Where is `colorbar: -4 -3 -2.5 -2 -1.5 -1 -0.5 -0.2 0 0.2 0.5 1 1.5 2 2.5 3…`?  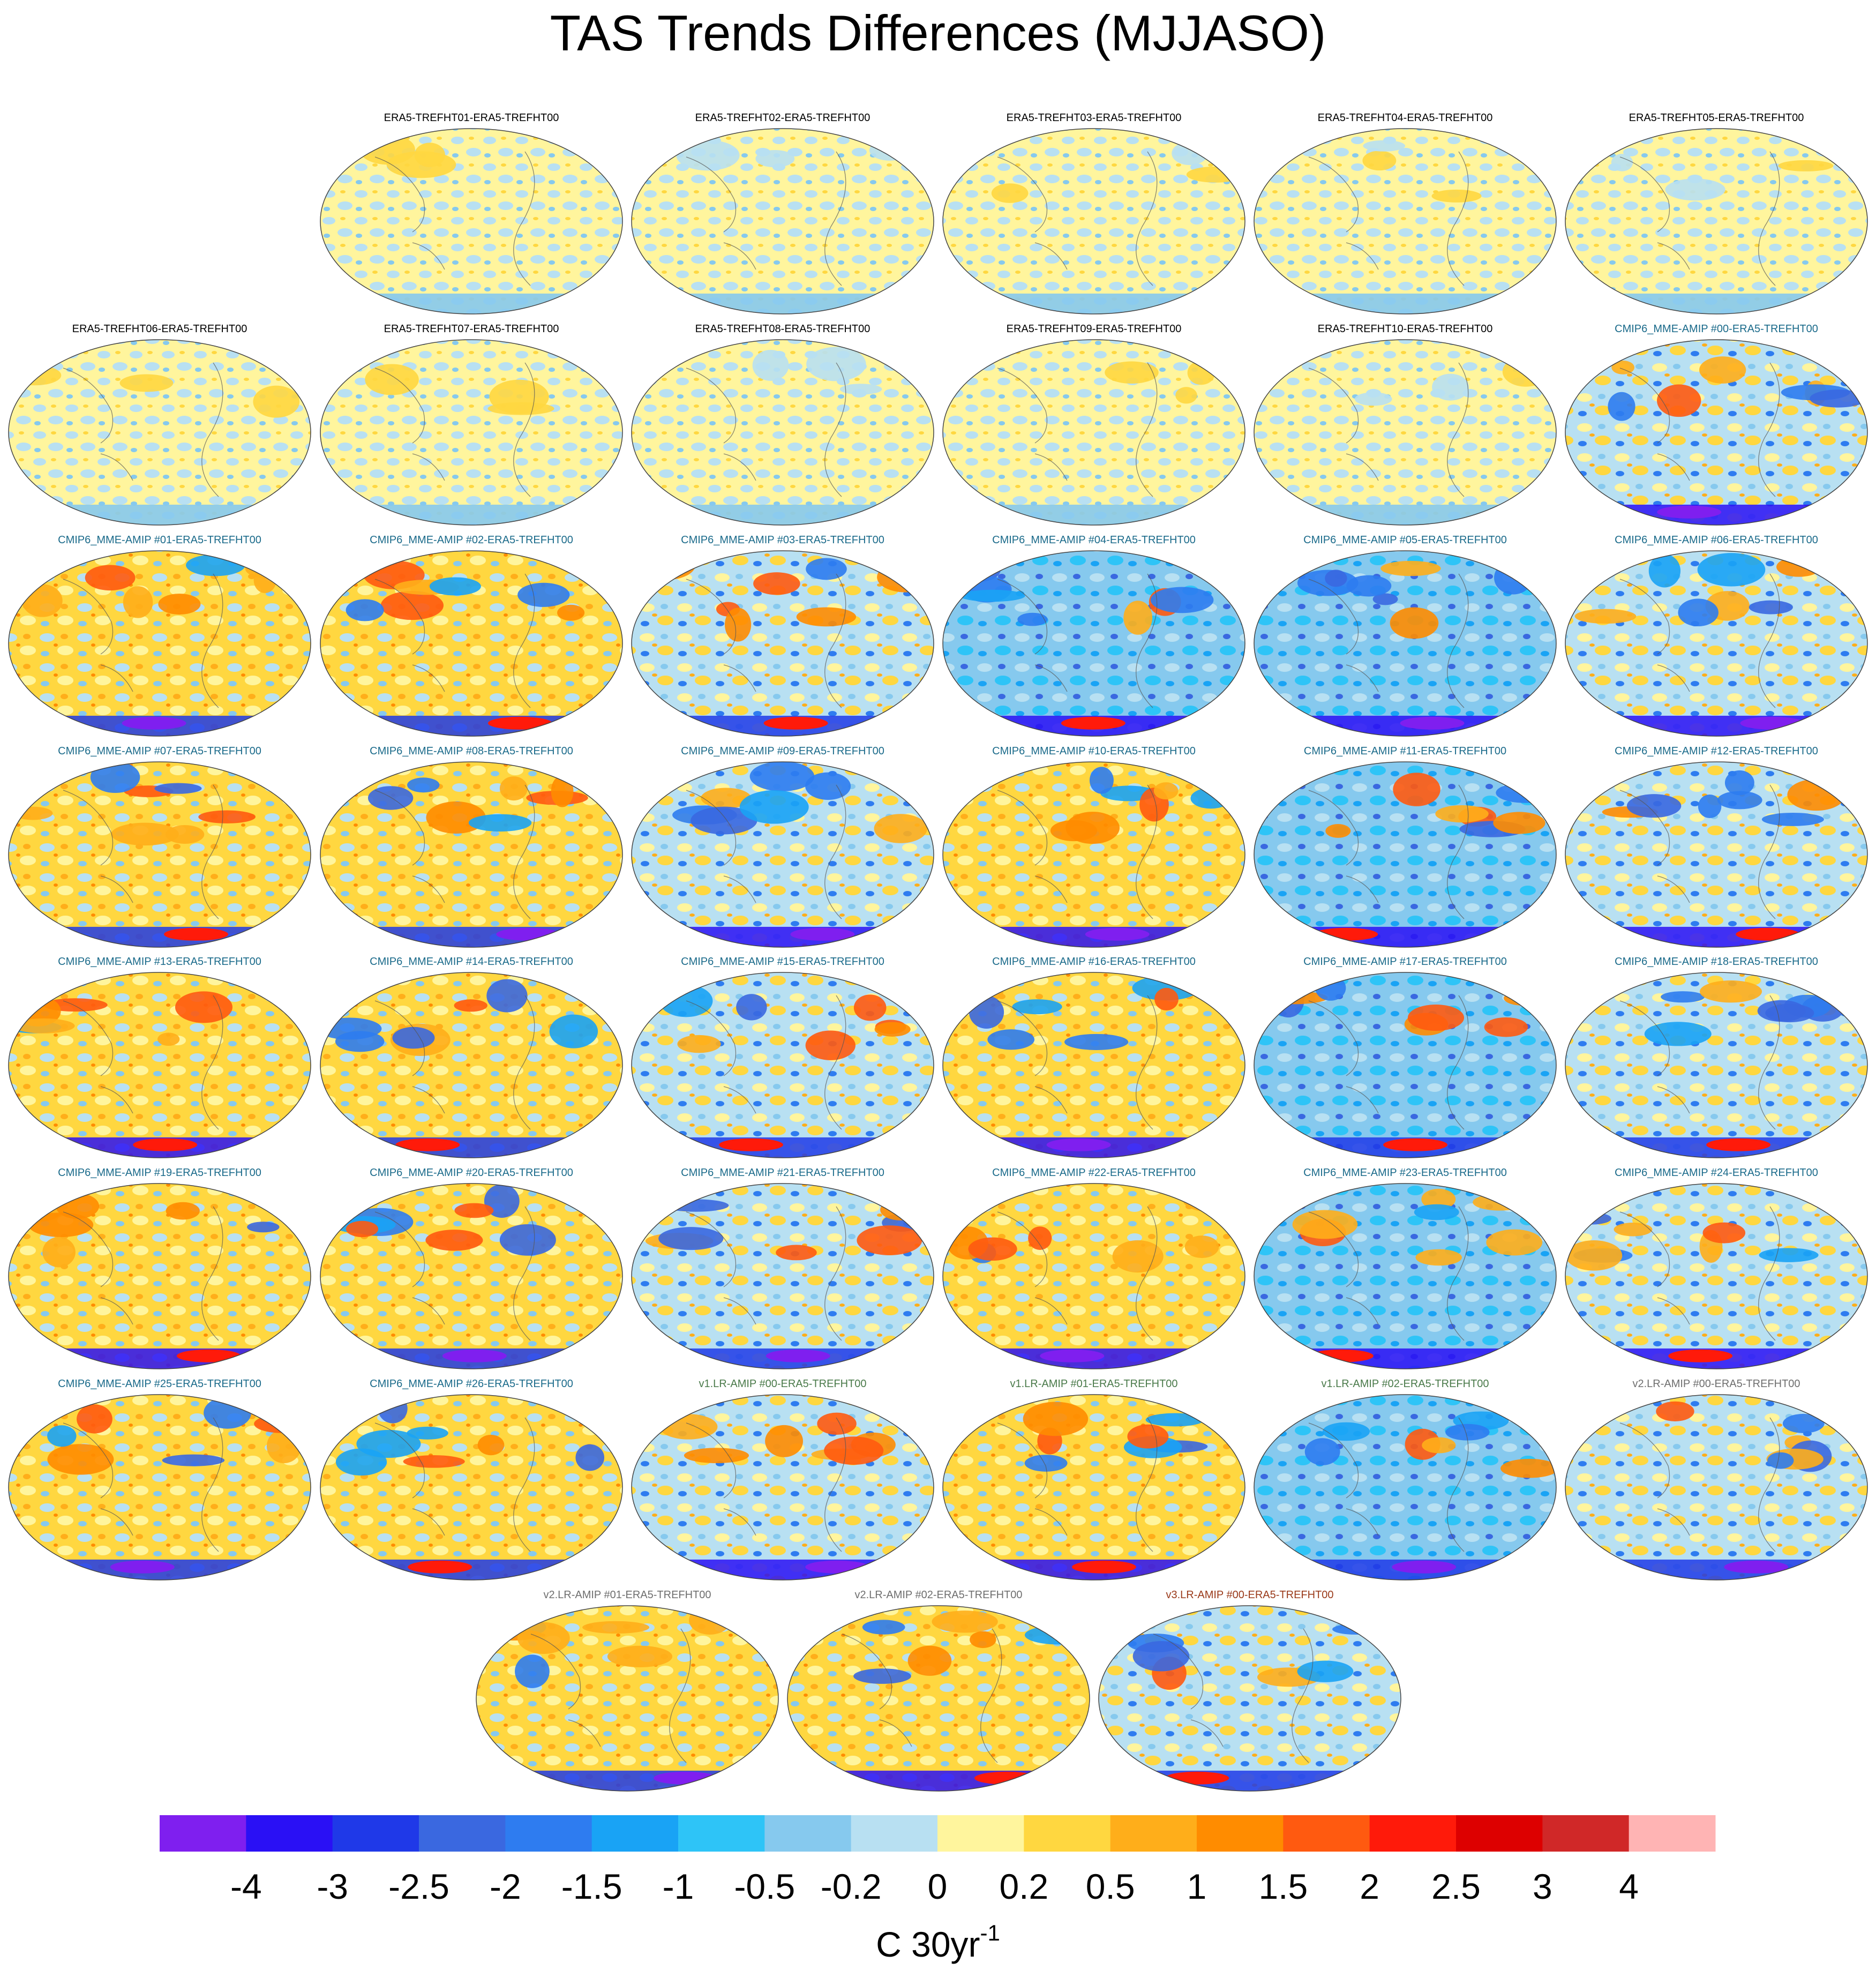 colorbar: -4 -3 -2.5 -2 -1.5 -1 -0.5 -0.2 0 0.2 0.5 1 1.5 2 2.5 3… is located at coordinates (938, 1860).